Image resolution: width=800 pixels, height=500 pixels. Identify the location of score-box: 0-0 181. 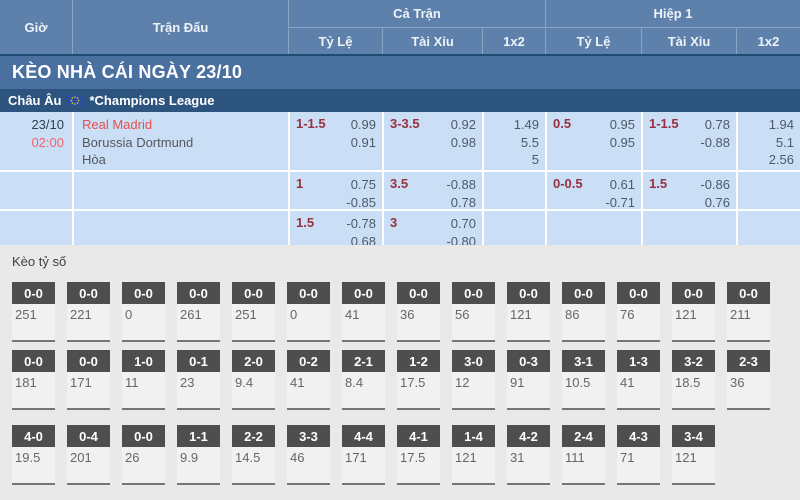
(33, 380).